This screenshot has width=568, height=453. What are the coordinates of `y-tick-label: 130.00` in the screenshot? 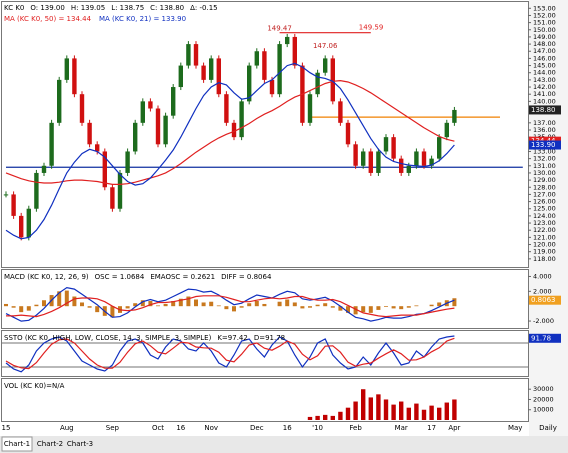 It's located at (544, 173).